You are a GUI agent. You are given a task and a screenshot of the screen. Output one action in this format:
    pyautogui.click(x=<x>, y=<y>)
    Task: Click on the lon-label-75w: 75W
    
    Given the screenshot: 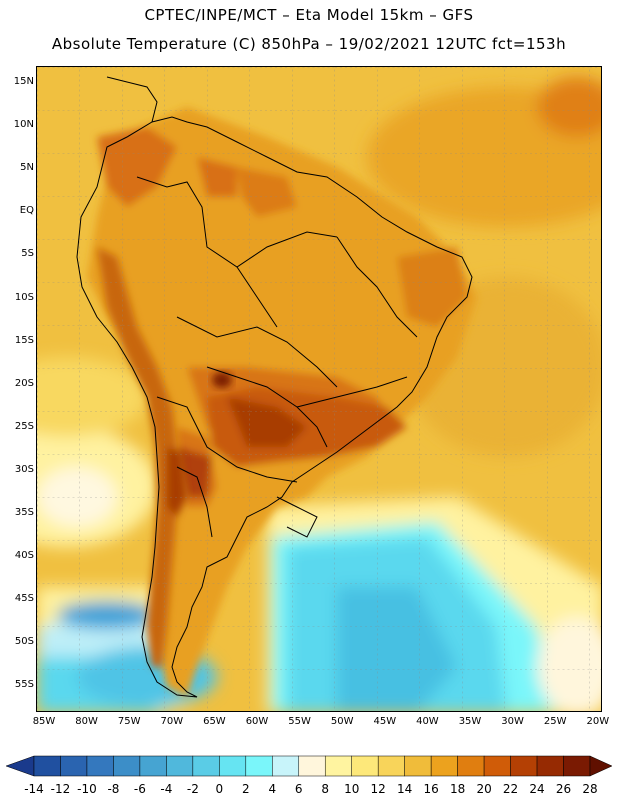 What is the action you would take?
    pyautogui.click(x=129, y=721)
    